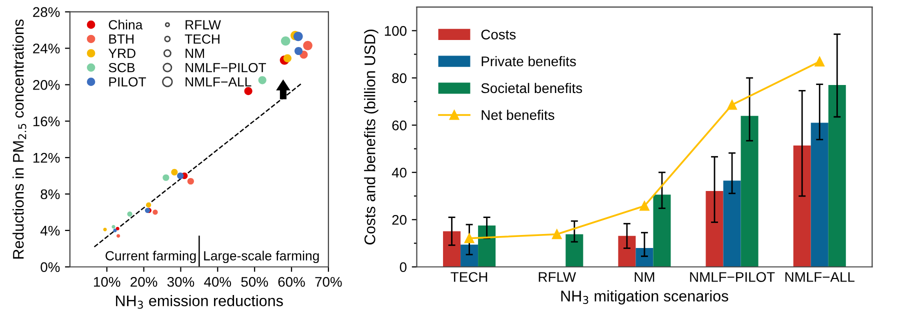 Image resolution: width=920 pixels, height=320 pixels. What do you see at coordinates (557, 277) in the screenshot?
I see `x-tick-label: RFLW` at bounding box center [557, 277].